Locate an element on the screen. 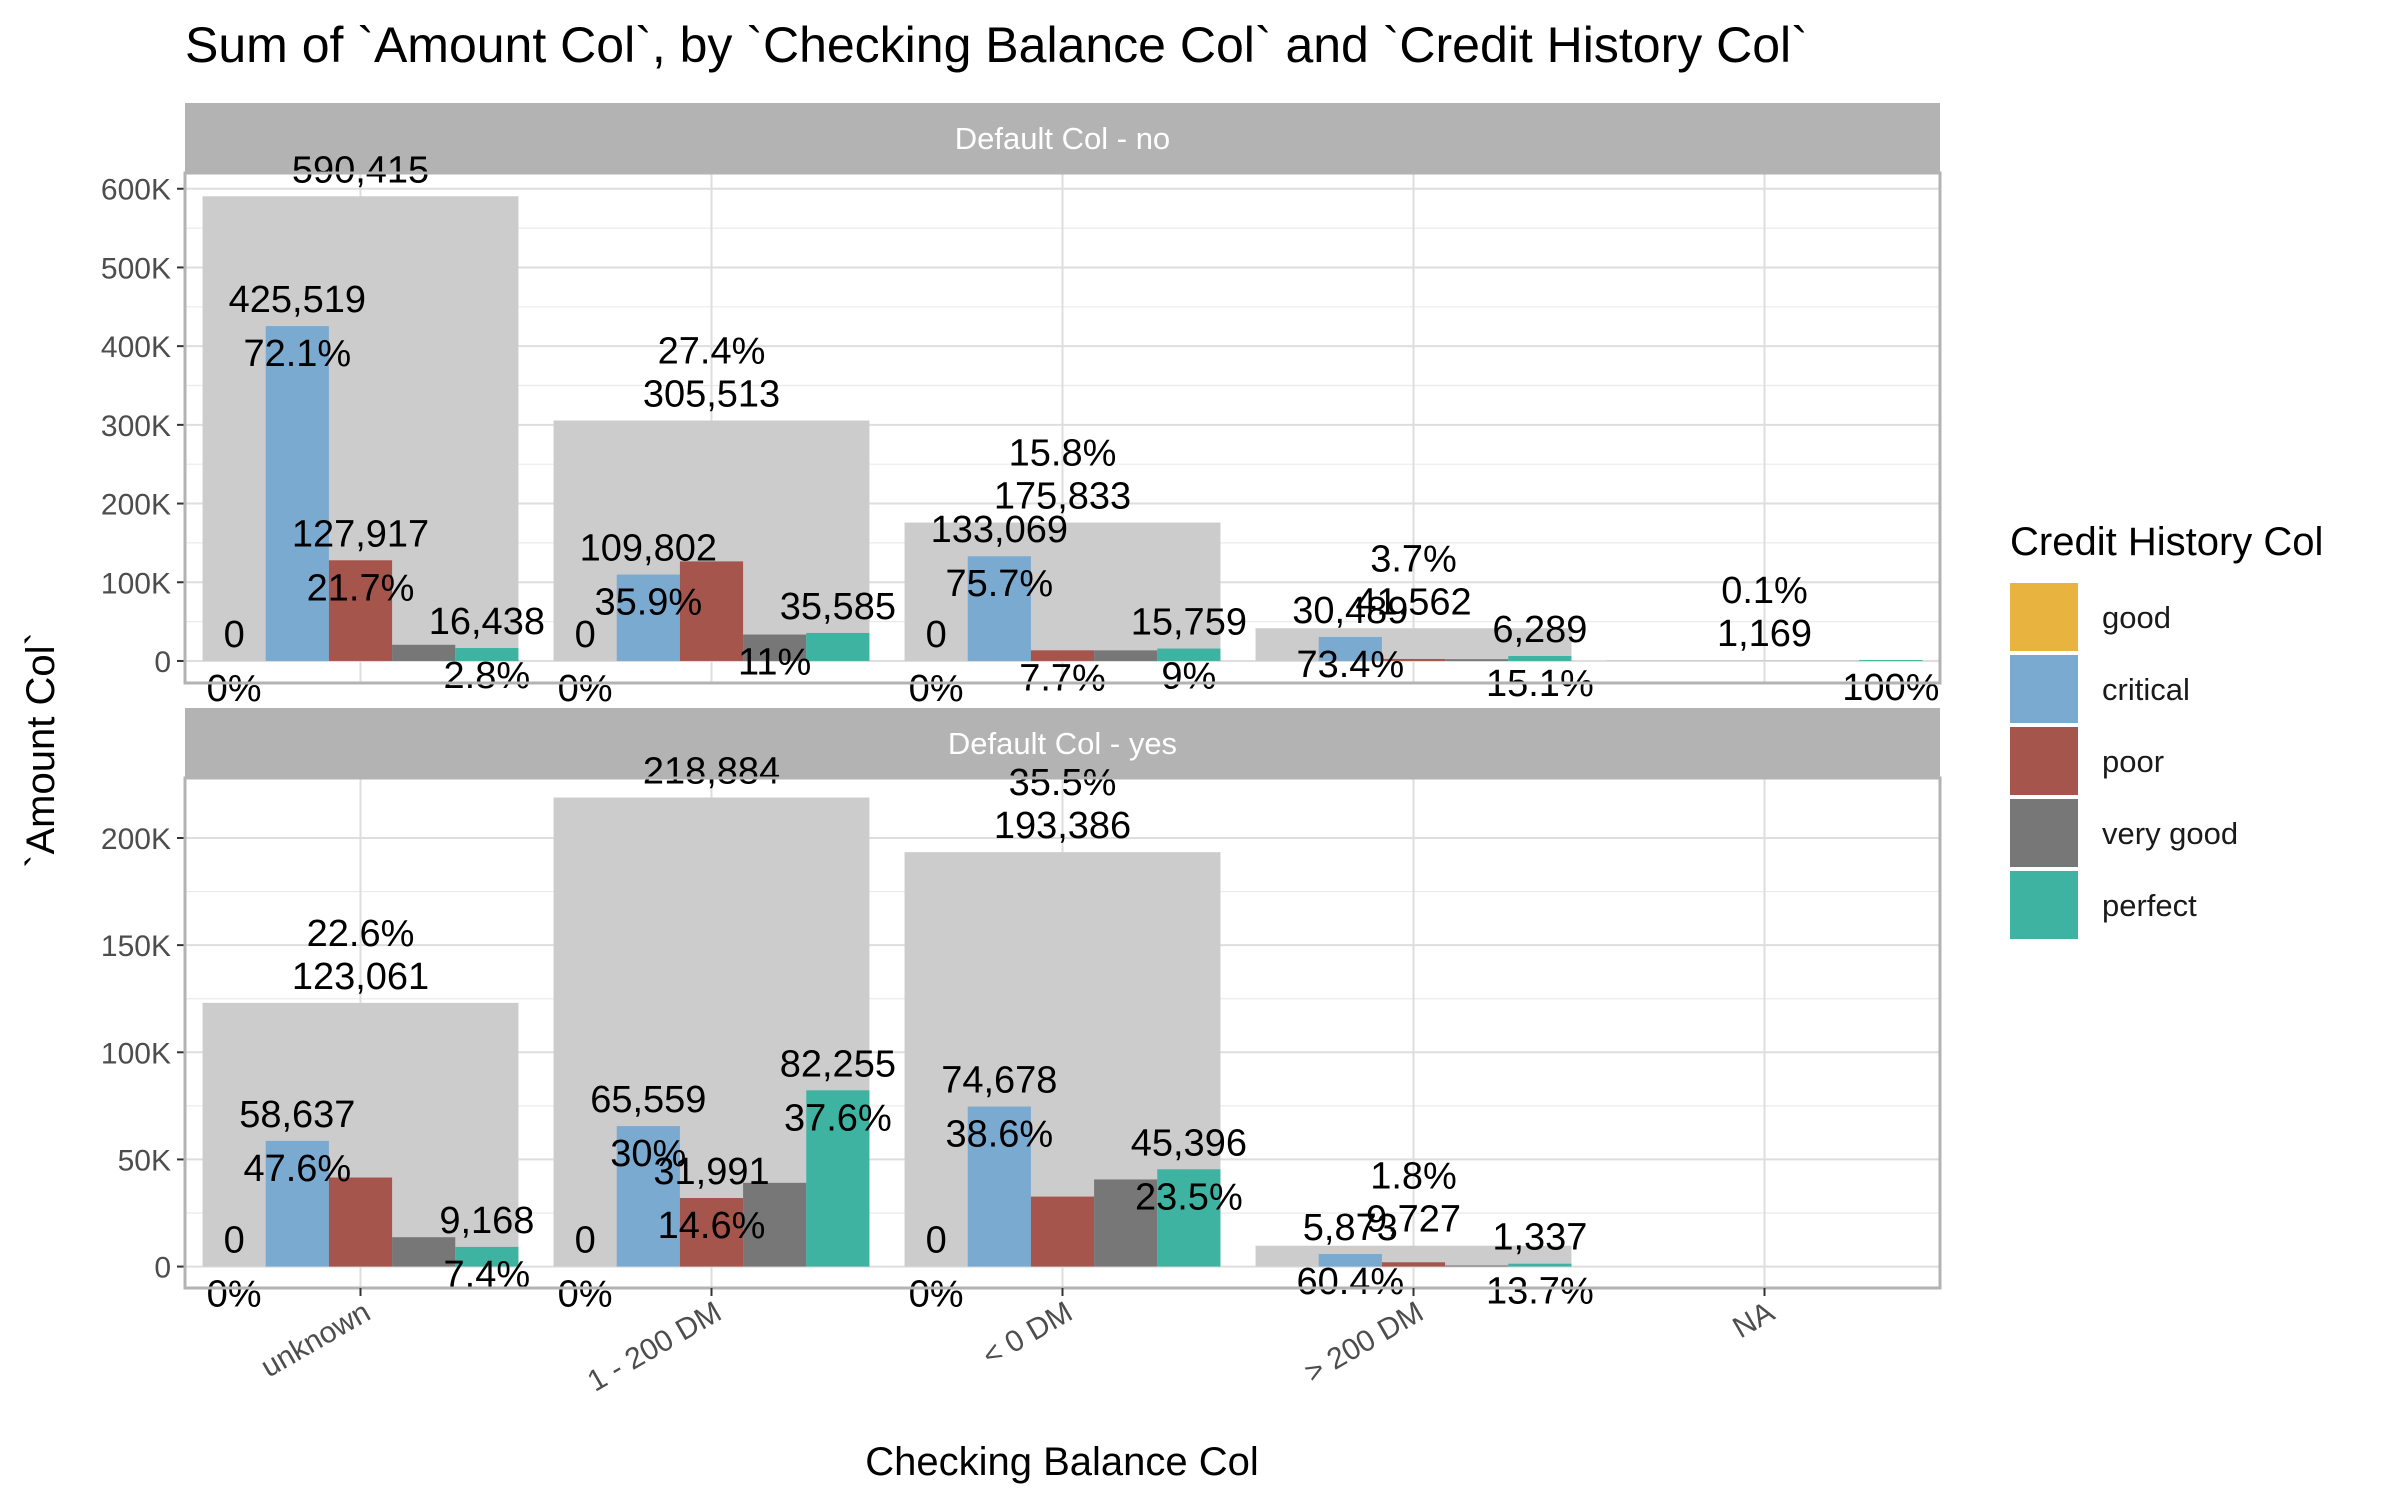  bar-percent-label: 23.5% is located at coordinates (1189, 1197).